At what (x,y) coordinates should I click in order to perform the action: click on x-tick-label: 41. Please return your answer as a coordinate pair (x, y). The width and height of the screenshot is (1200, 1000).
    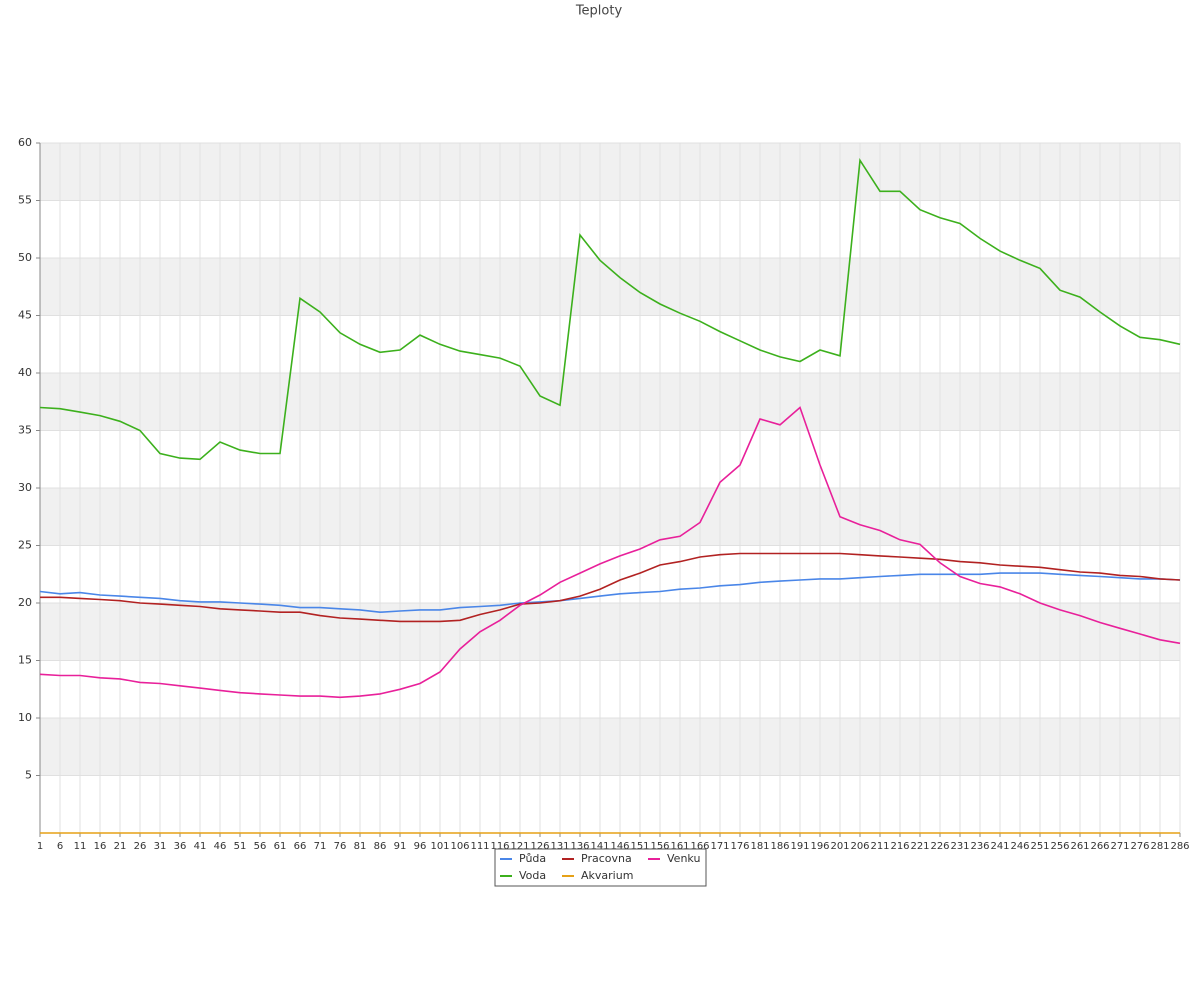
    Looking at the image, I should click on (200, 846).